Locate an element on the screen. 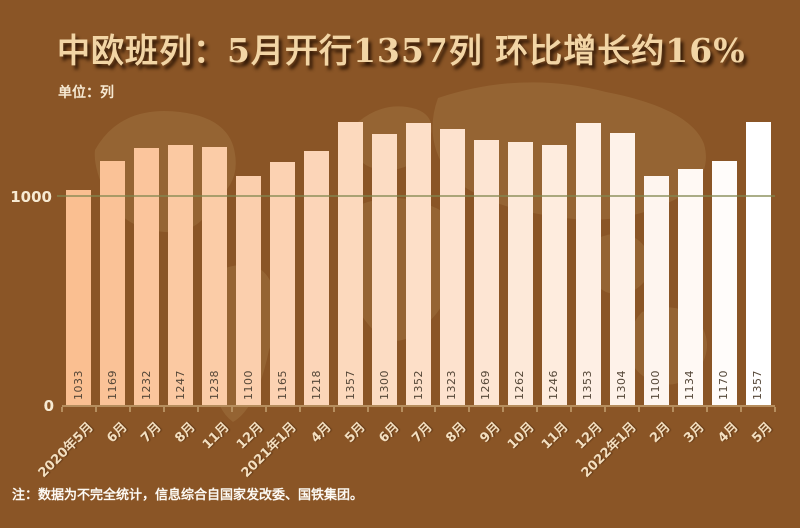  bar: 1170 is located at coordinates (724, 283).